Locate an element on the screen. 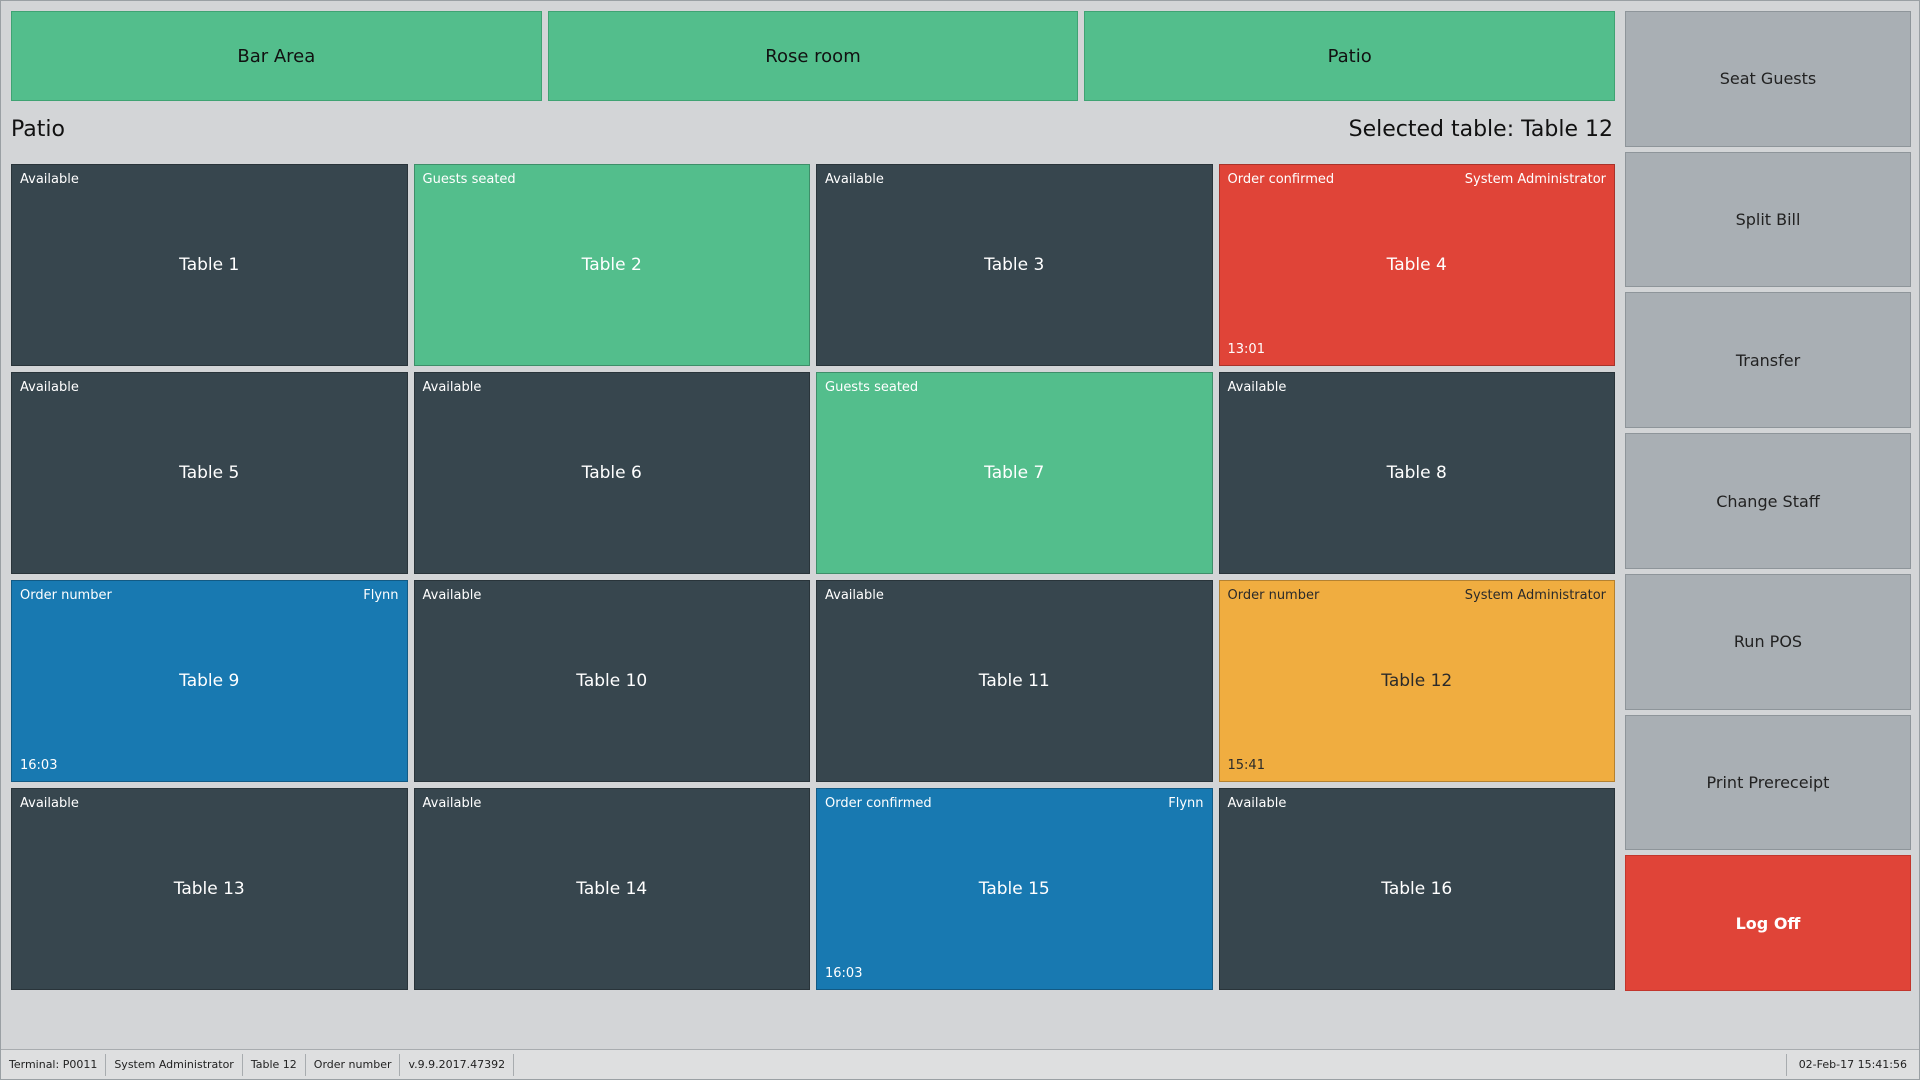  table-tile: Available Table 1 is located at coordinates (209, 265).